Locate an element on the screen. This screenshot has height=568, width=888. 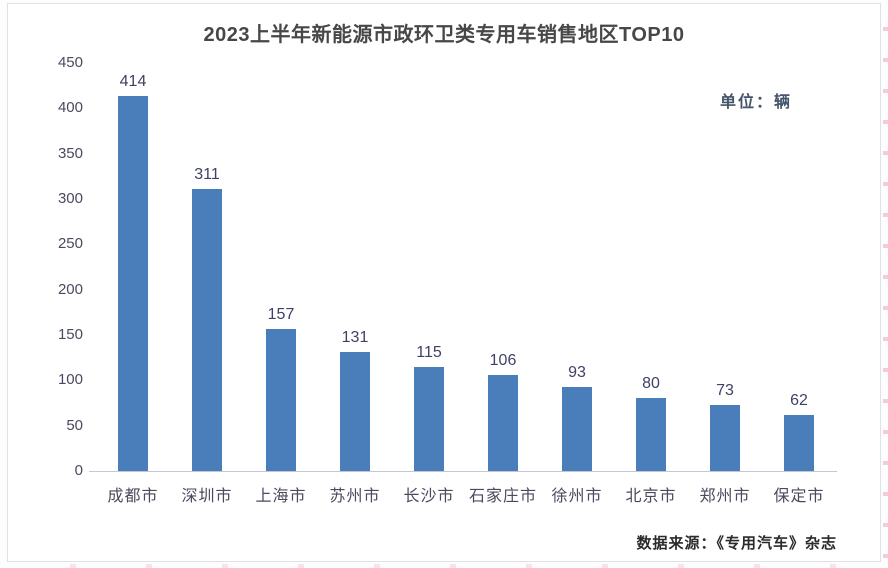
x-axis-labels: 成都市 深圳市 上海市 苏州市 长沙市 石家庄市 徐州市 北京市 郑州市 保定市 is located at coordinates (466, 494).